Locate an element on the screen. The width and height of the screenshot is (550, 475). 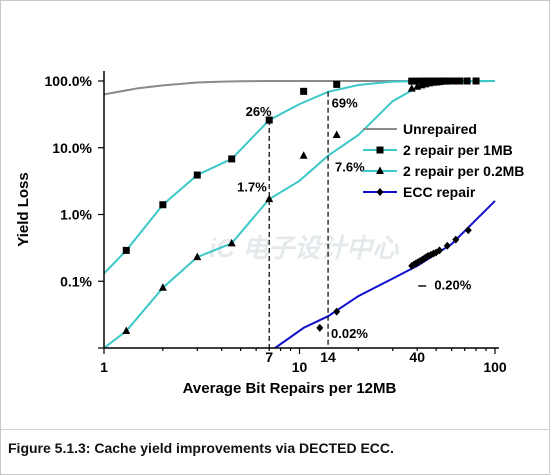
legend-entry: 2 repair per 0.2MB is located at coordinates (443, 171).